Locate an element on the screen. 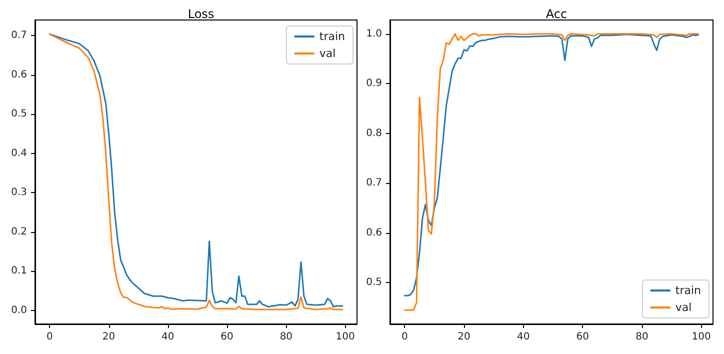  y-tick-label: 0.9 is located at coordinates (374, 84).